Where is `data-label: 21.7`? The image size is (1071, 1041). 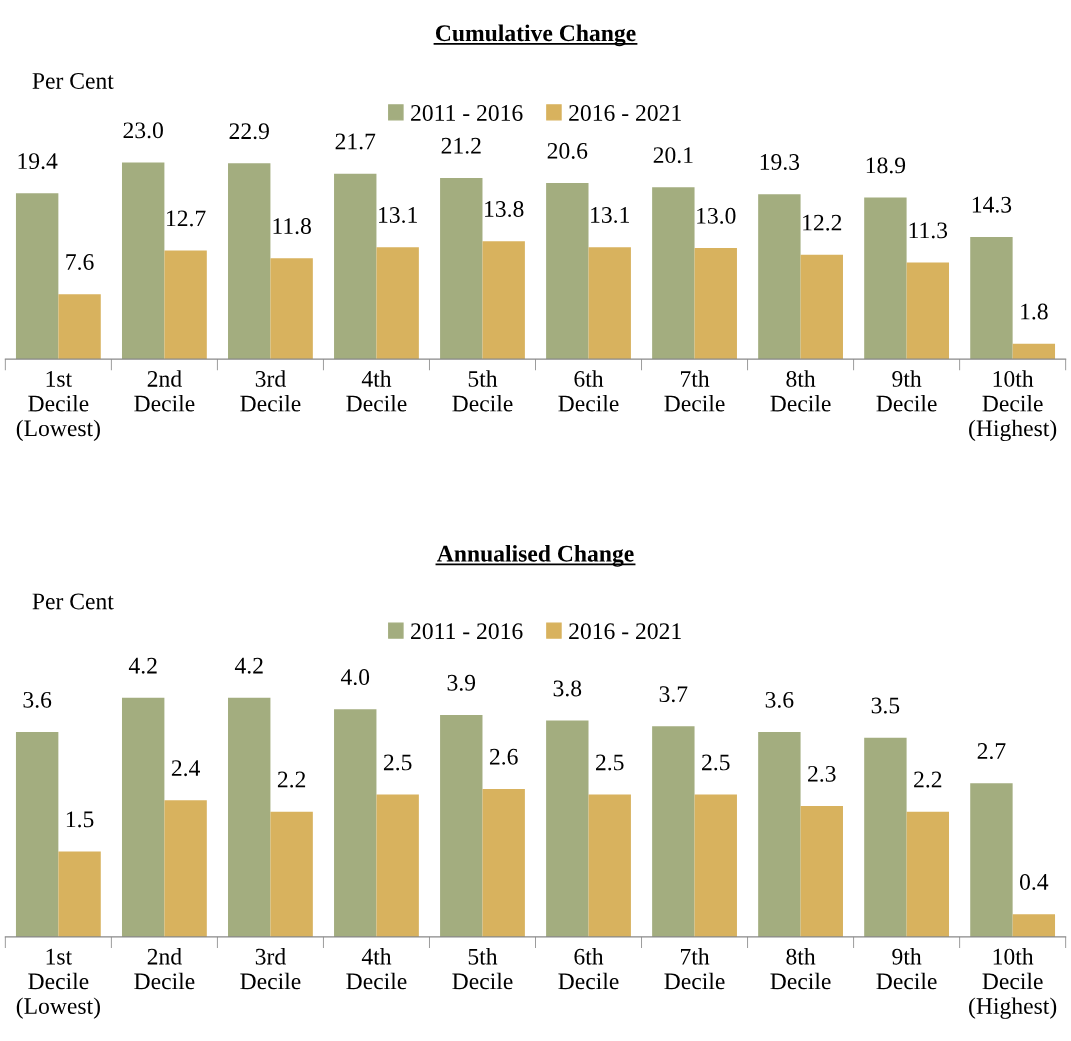
data-label: 21.7 is located at coordinates (355, 141).